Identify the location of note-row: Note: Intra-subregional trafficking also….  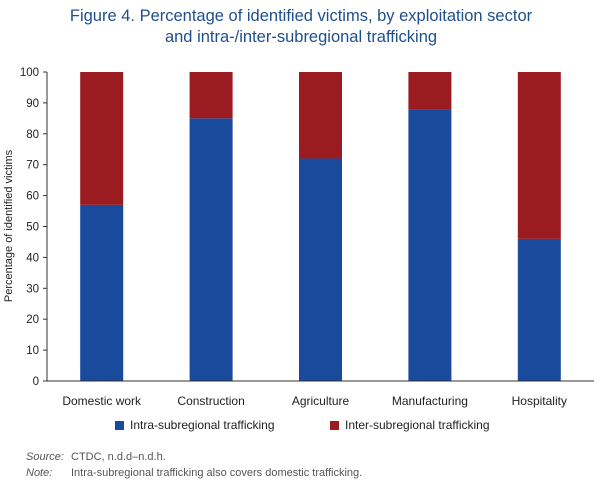
(194, 473).